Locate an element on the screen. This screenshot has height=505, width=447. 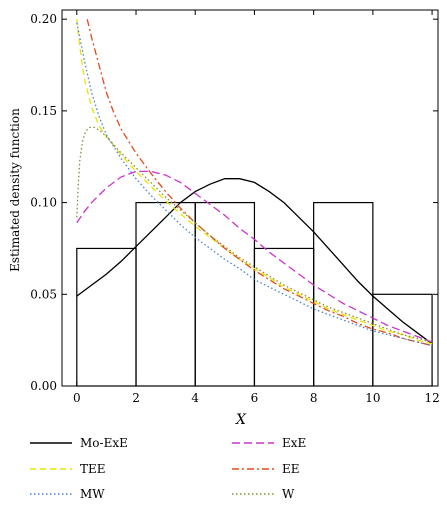
legend: Mo-ExE ExE TEE EE MW W is located at coordinates (168, 468).